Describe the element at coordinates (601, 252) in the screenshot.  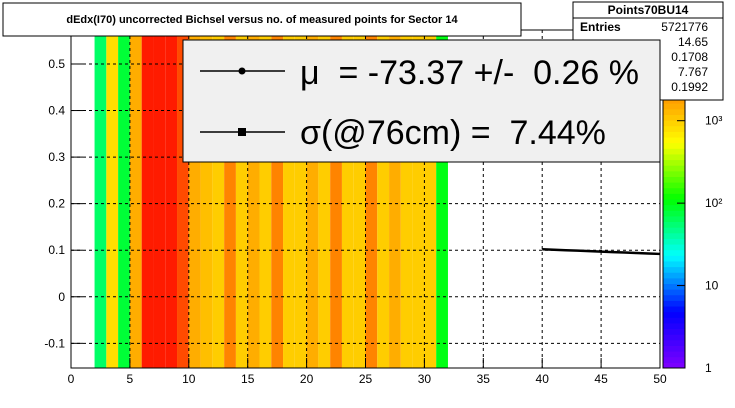
I see `profile-line` at that location.